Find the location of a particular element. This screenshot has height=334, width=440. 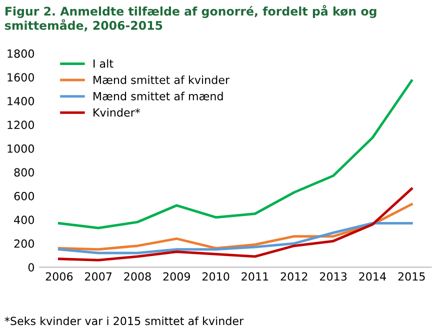

x-tick-label: 2013 is located at coordinates (333, 276).